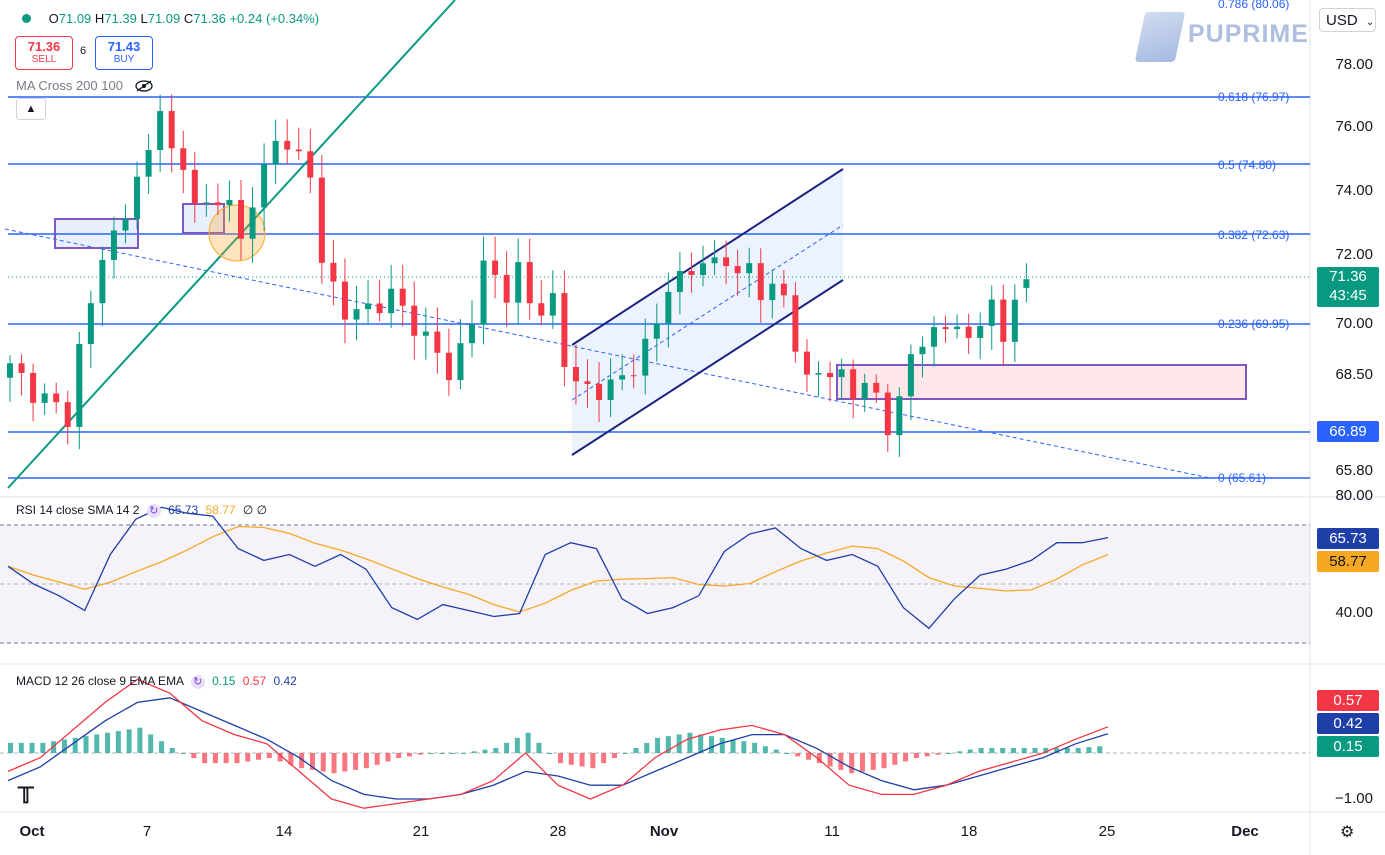 The image size is (1385, 855). I want to click on buy-button: 71.43 BUY, so click(124, 53).